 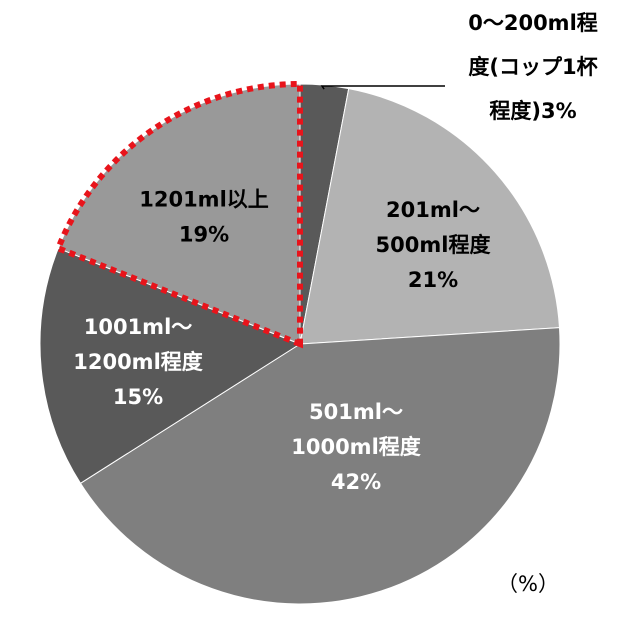 What do you see at coordinates (433, 245) in the screenshot?
I see `slice-label-2-line-2: 500ml程度` at bounding box center [433, 245].